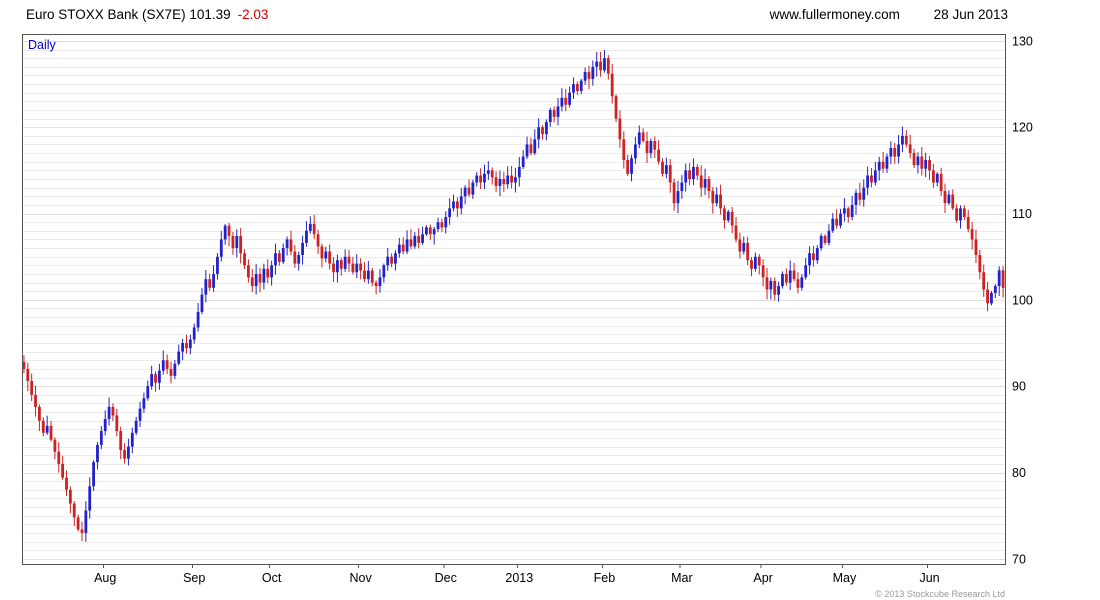  I want to click on header-right: www.fullermoney.com 28 Jun 2013, so click(889, 14).